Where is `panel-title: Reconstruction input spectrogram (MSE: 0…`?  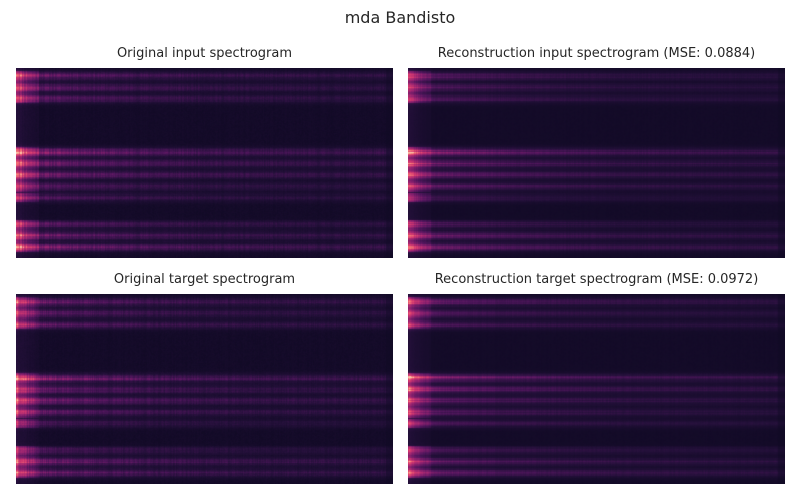 panel-title: Reconstruction input spectrogram (MSE: 0… is located at coordinates (596, 53).